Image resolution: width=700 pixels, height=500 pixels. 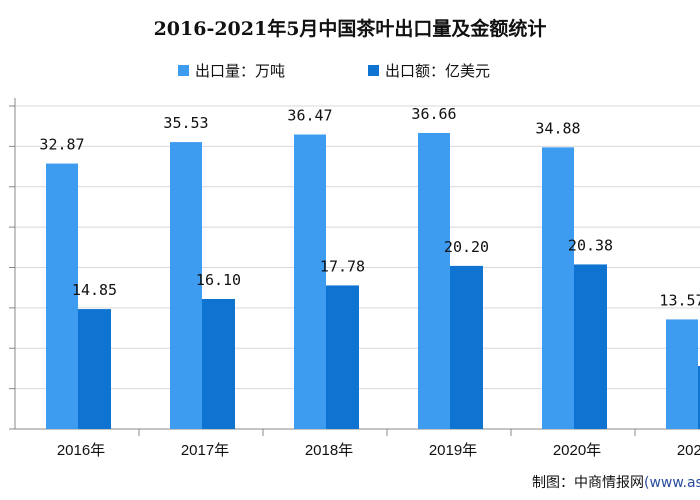 What do you see at coordinates (557, 128) in the screenshot?
I see `data-label: 34.88` at bounding box center [557, 128].